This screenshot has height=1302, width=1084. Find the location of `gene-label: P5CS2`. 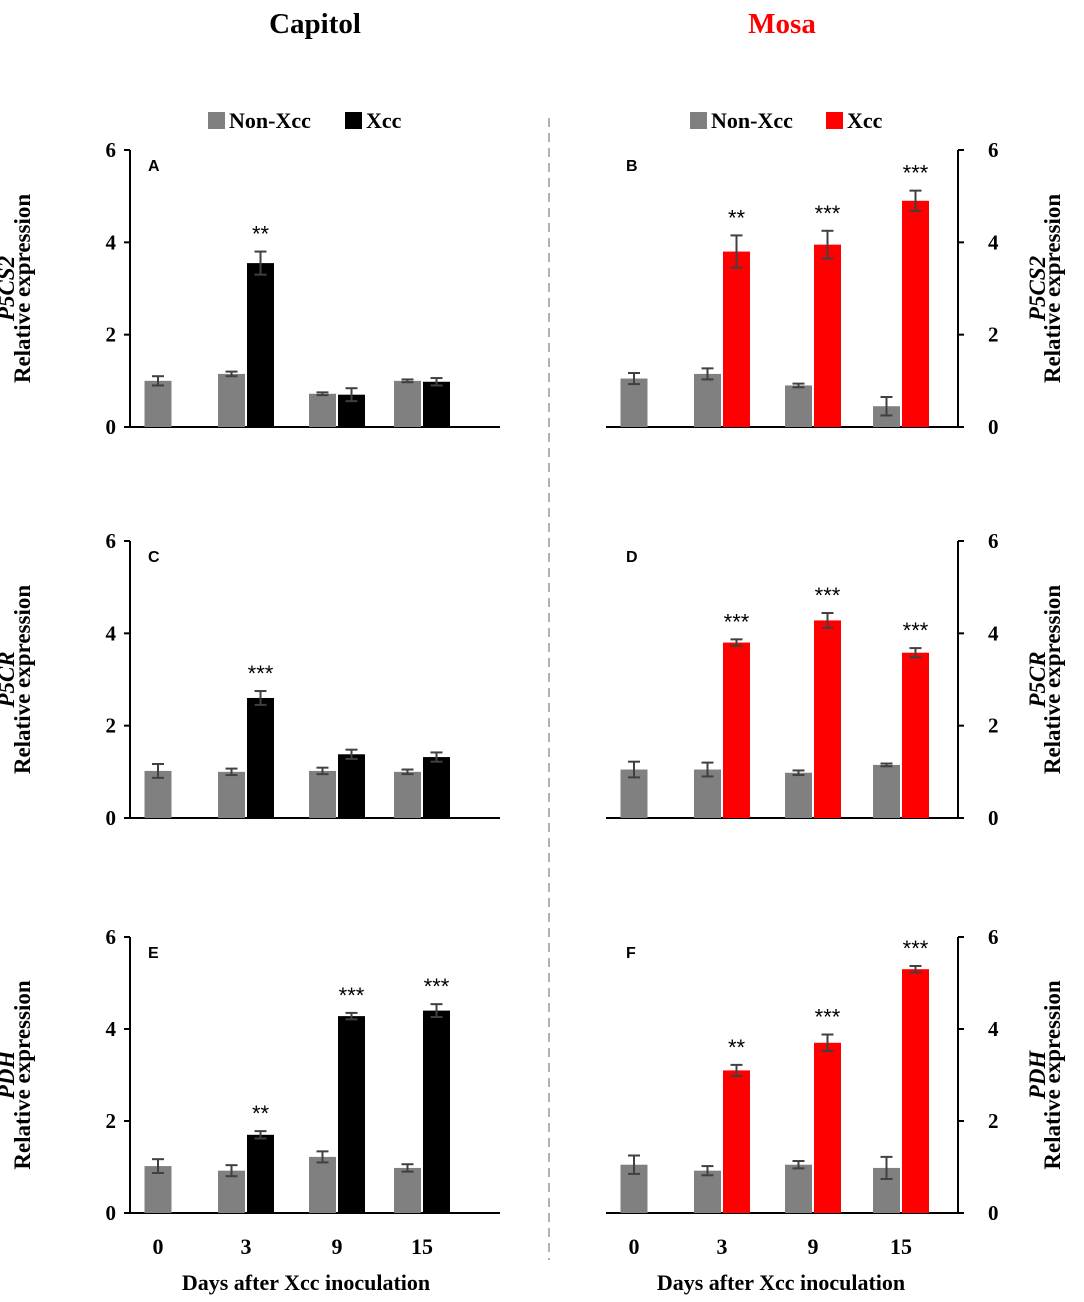

gene-label: P5CS2 is located at coordinates (1037, 289).